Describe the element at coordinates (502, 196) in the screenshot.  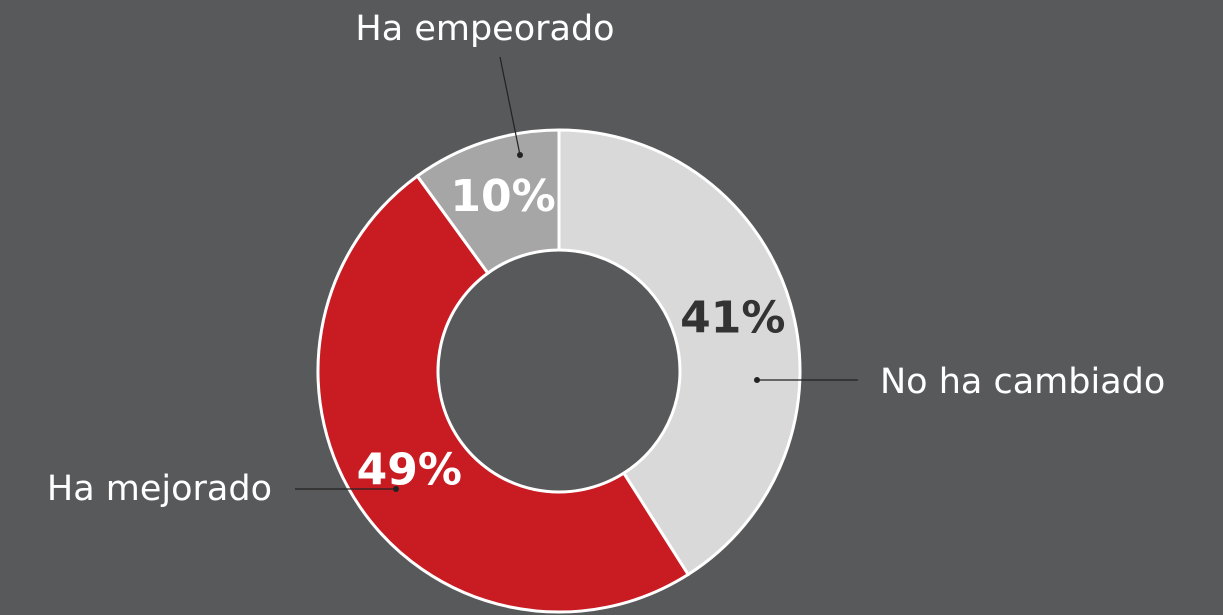
I see `value-label: 10%` at that location.